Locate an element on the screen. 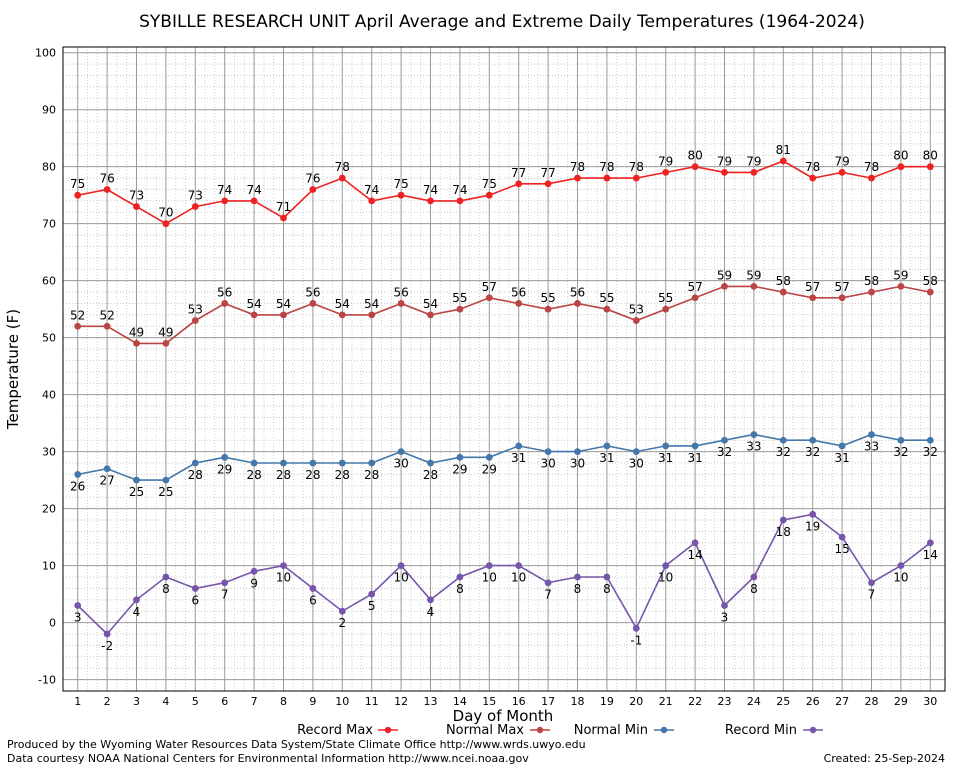  y-tick-label: 30 is located at coordinates (49, 452).